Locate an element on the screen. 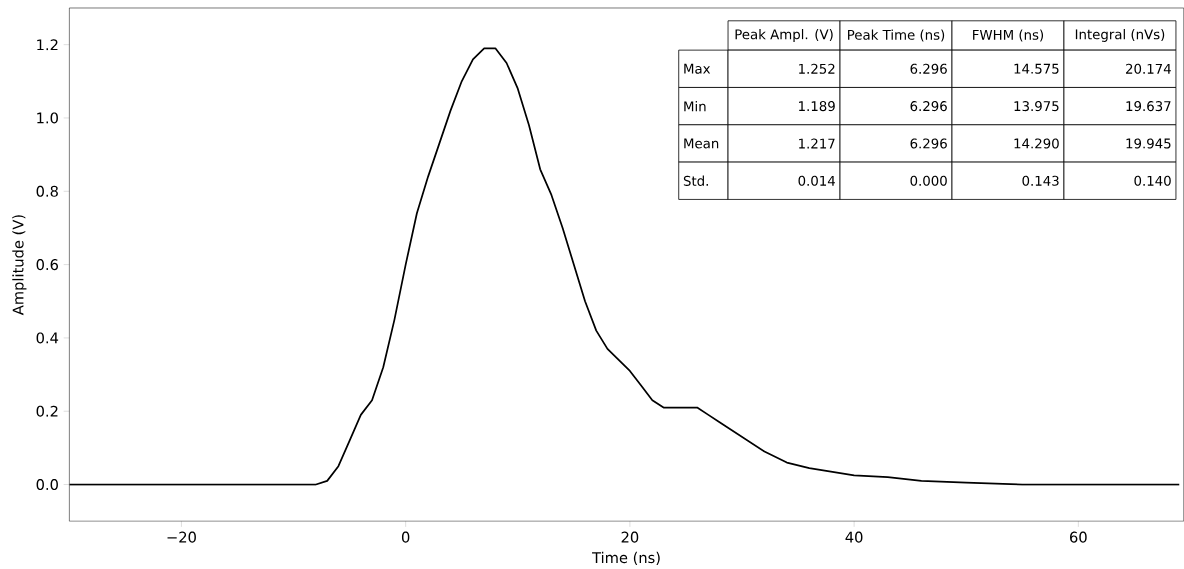 This screenshot has height=569, width=1184. annotation: 19.945 is located at coordinates (1148, 143).